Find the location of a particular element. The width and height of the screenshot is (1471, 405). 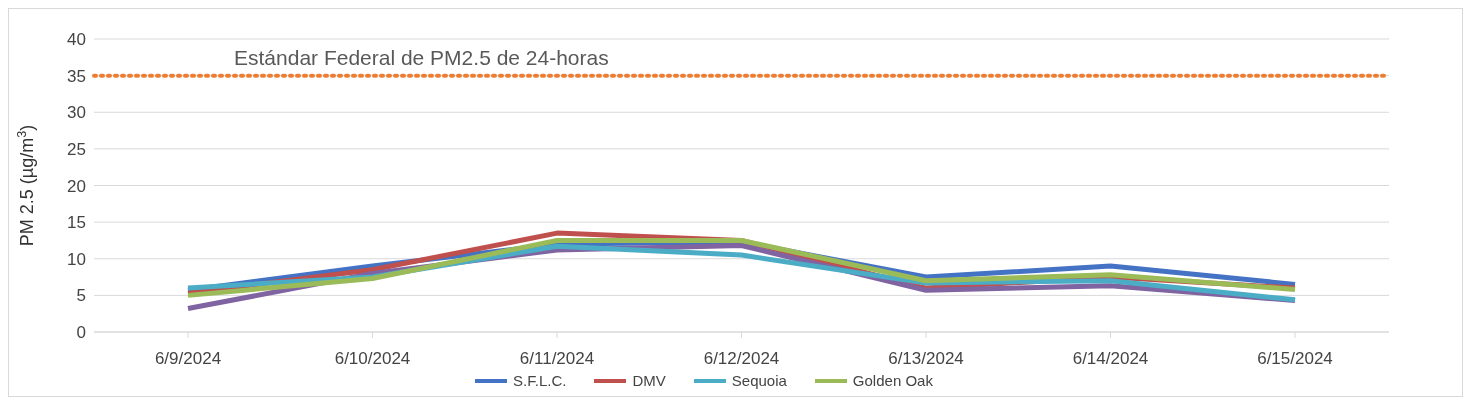

y-tick-label: 25 is located at coordinates (76, 149).